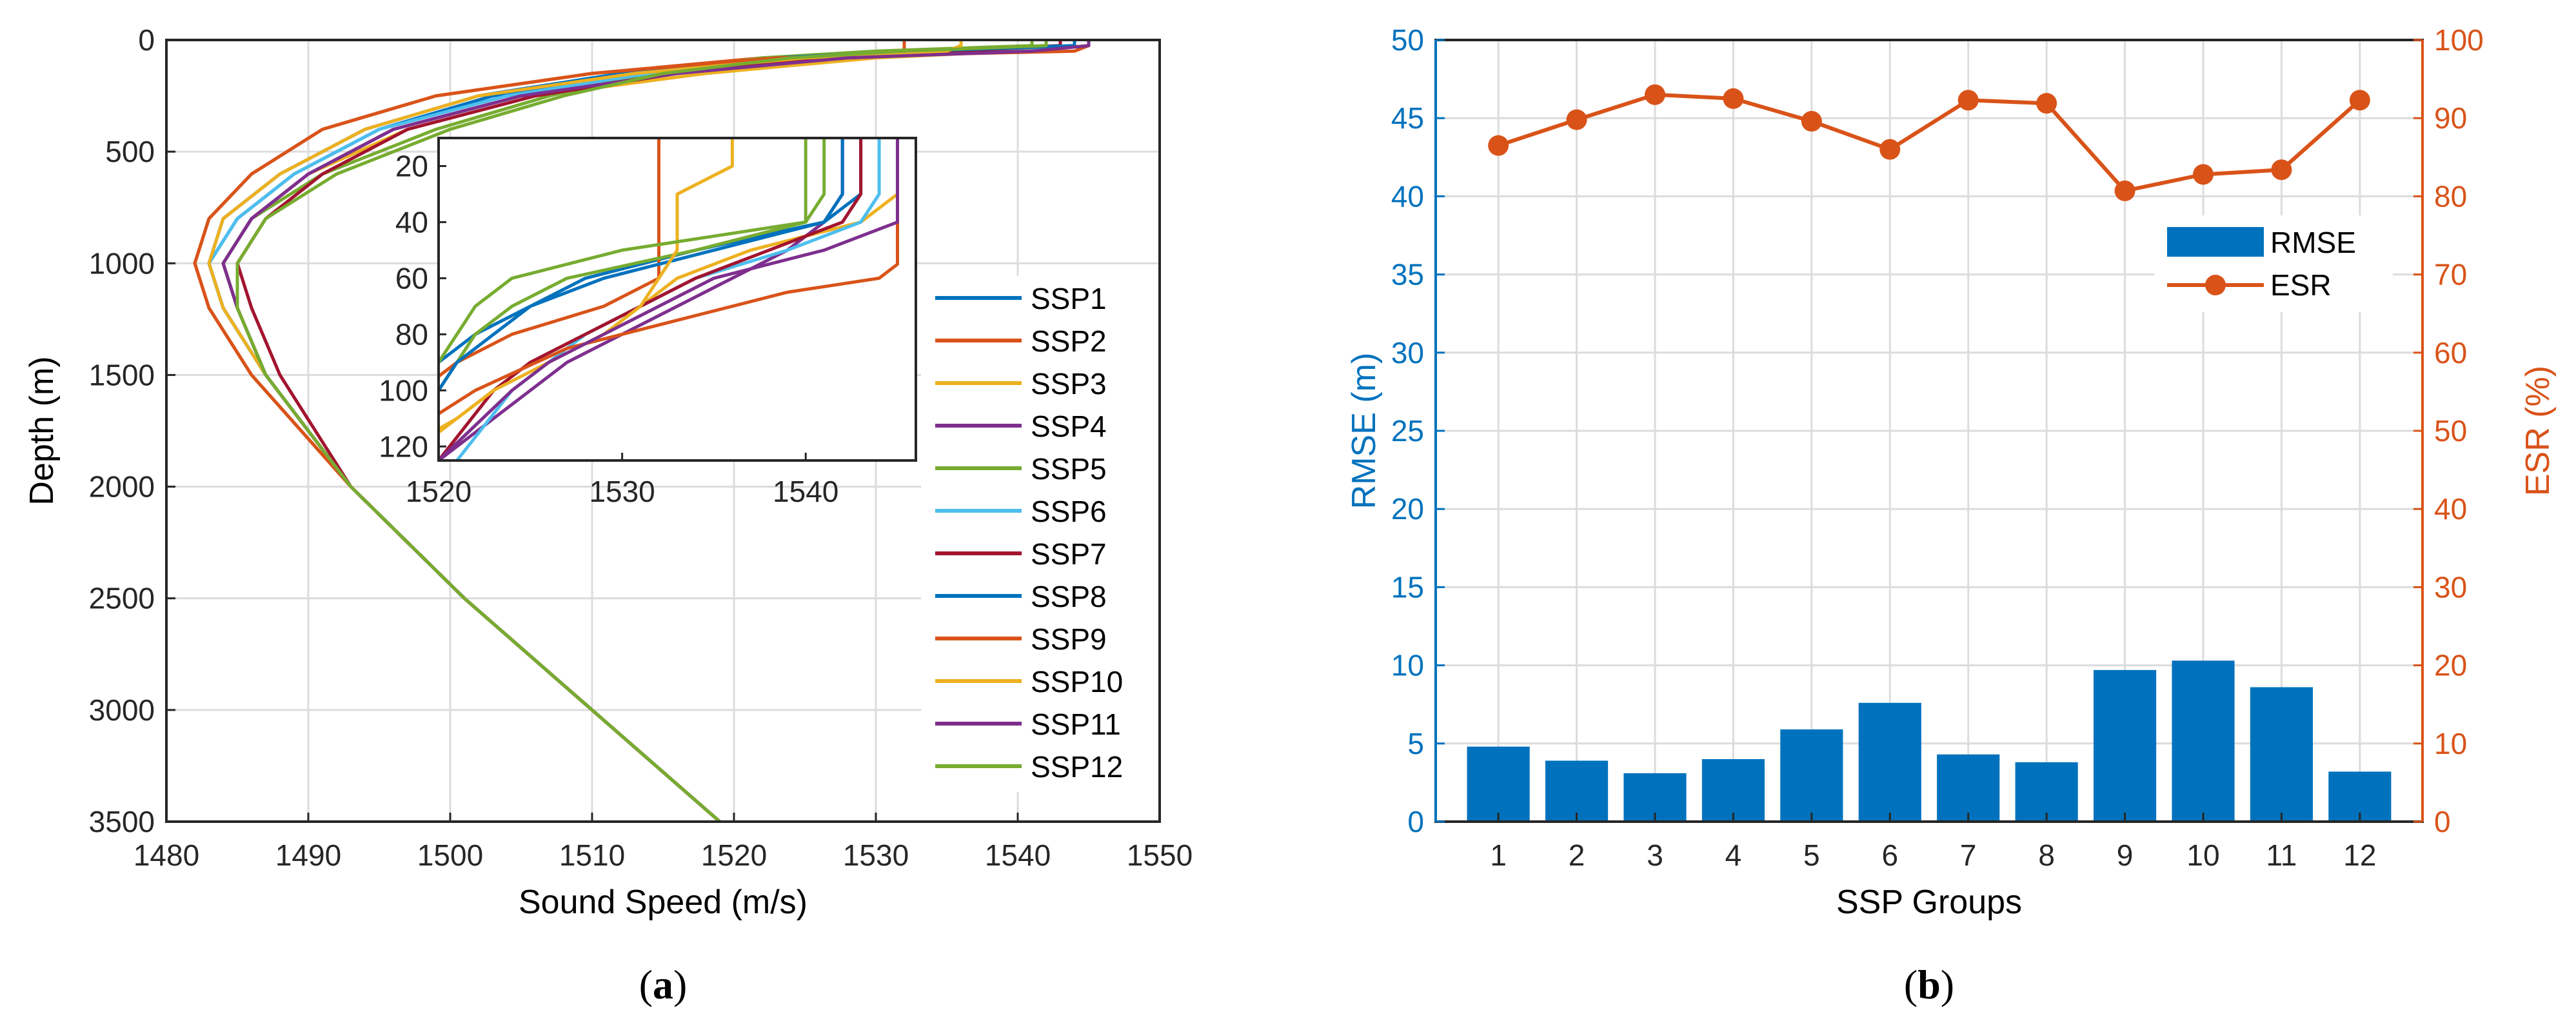 The height and width of the screenshot is (1019, 2576). I want to click on y-right-tick-label: 90, so click(2450, 118).